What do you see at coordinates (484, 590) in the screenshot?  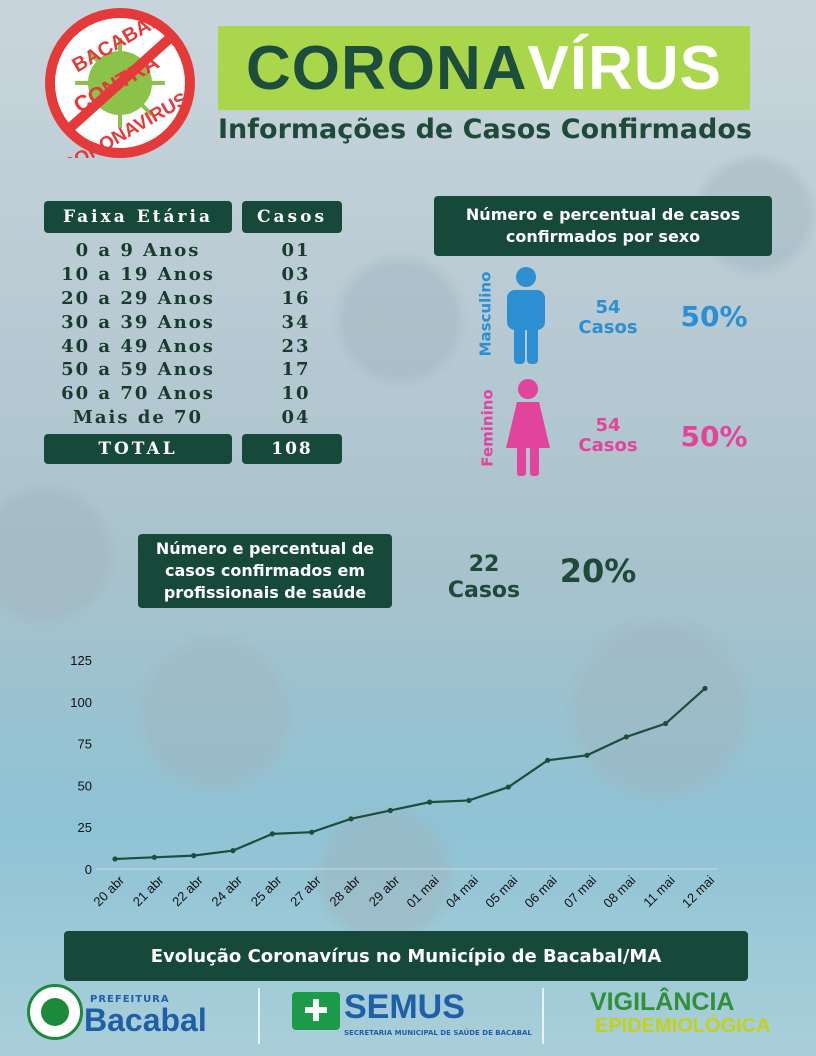 I see `health-unit: Casos` at bounding box center [484, 590].